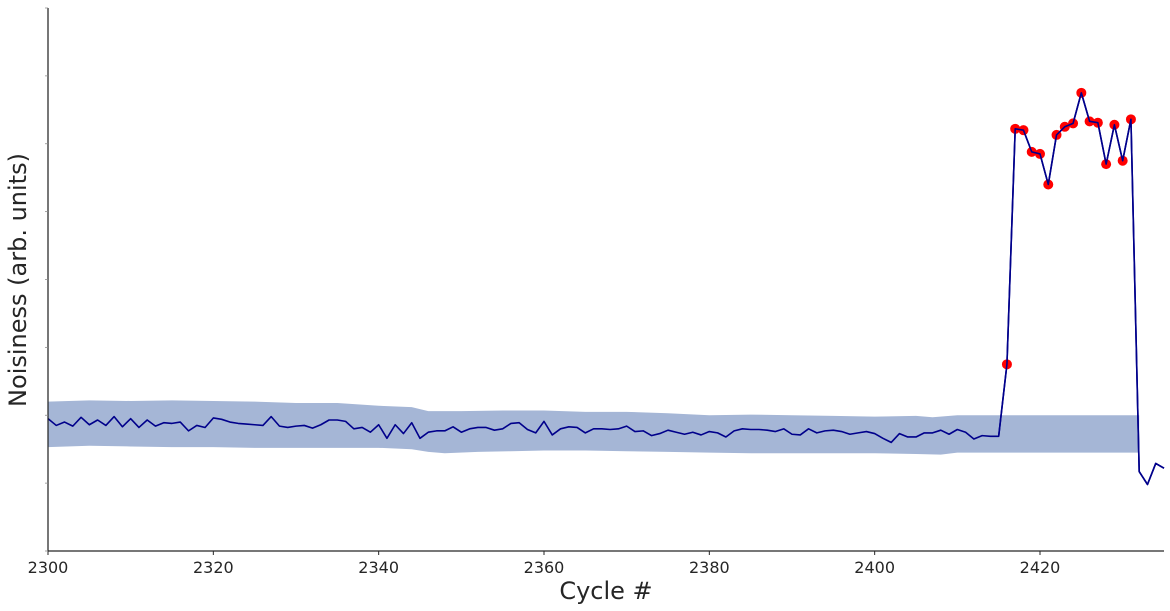 The image size is (1170, 611). What do you see at coordinates (48, 567) in the screenshot?
I see `x-tick-label: 2300` at bounding box center [48, 567].